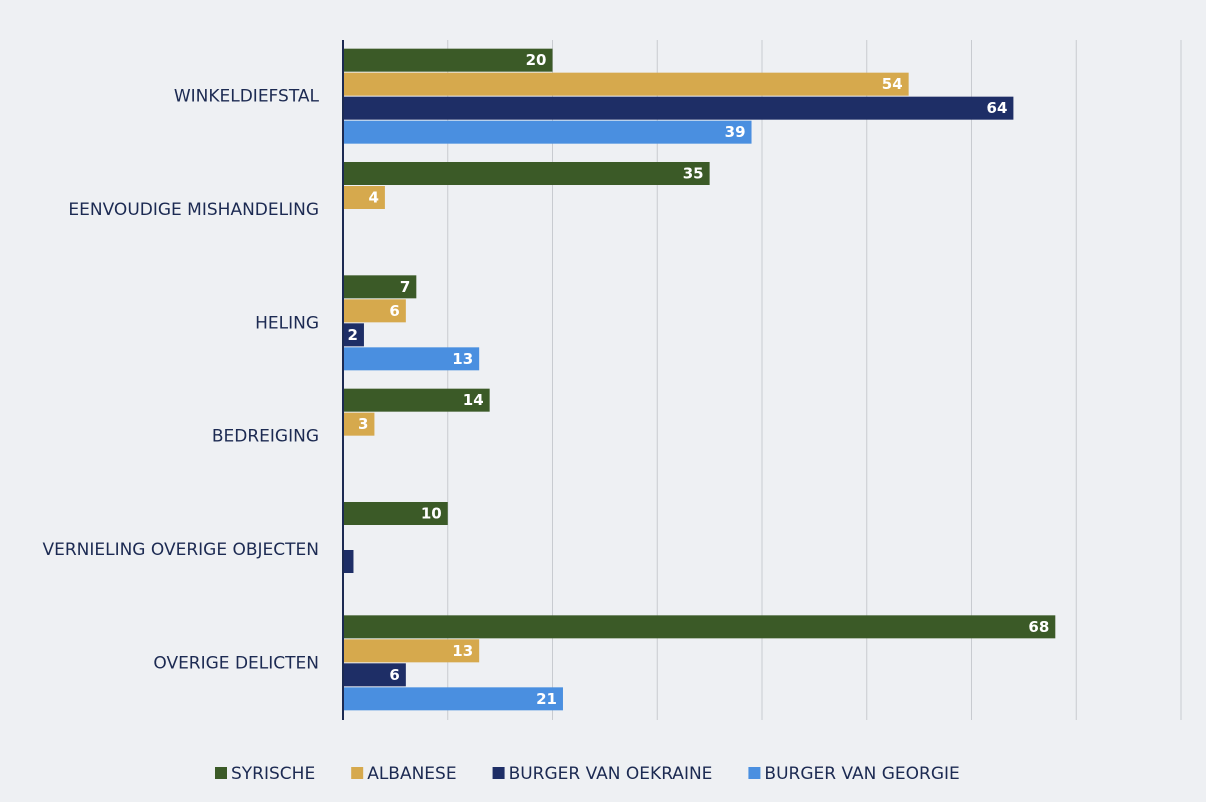  Describe the element at coordinates (247, 97) in the screenshot. I see `category-label: WINKELDIEFSTAL` at that location.